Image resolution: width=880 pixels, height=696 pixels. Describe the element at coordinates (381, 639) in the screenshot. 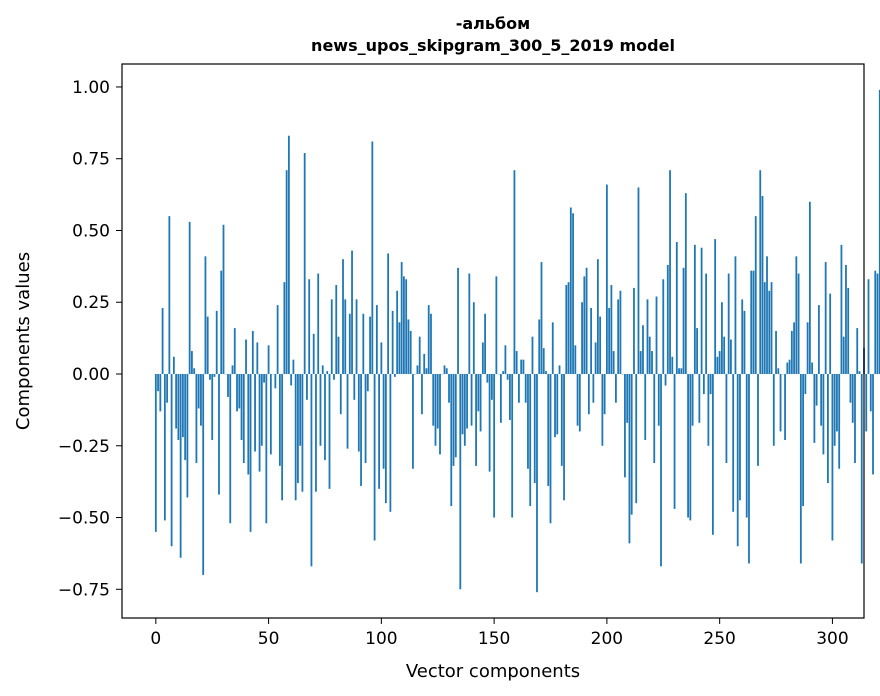

I see `x-tick-label: 100` at that location.